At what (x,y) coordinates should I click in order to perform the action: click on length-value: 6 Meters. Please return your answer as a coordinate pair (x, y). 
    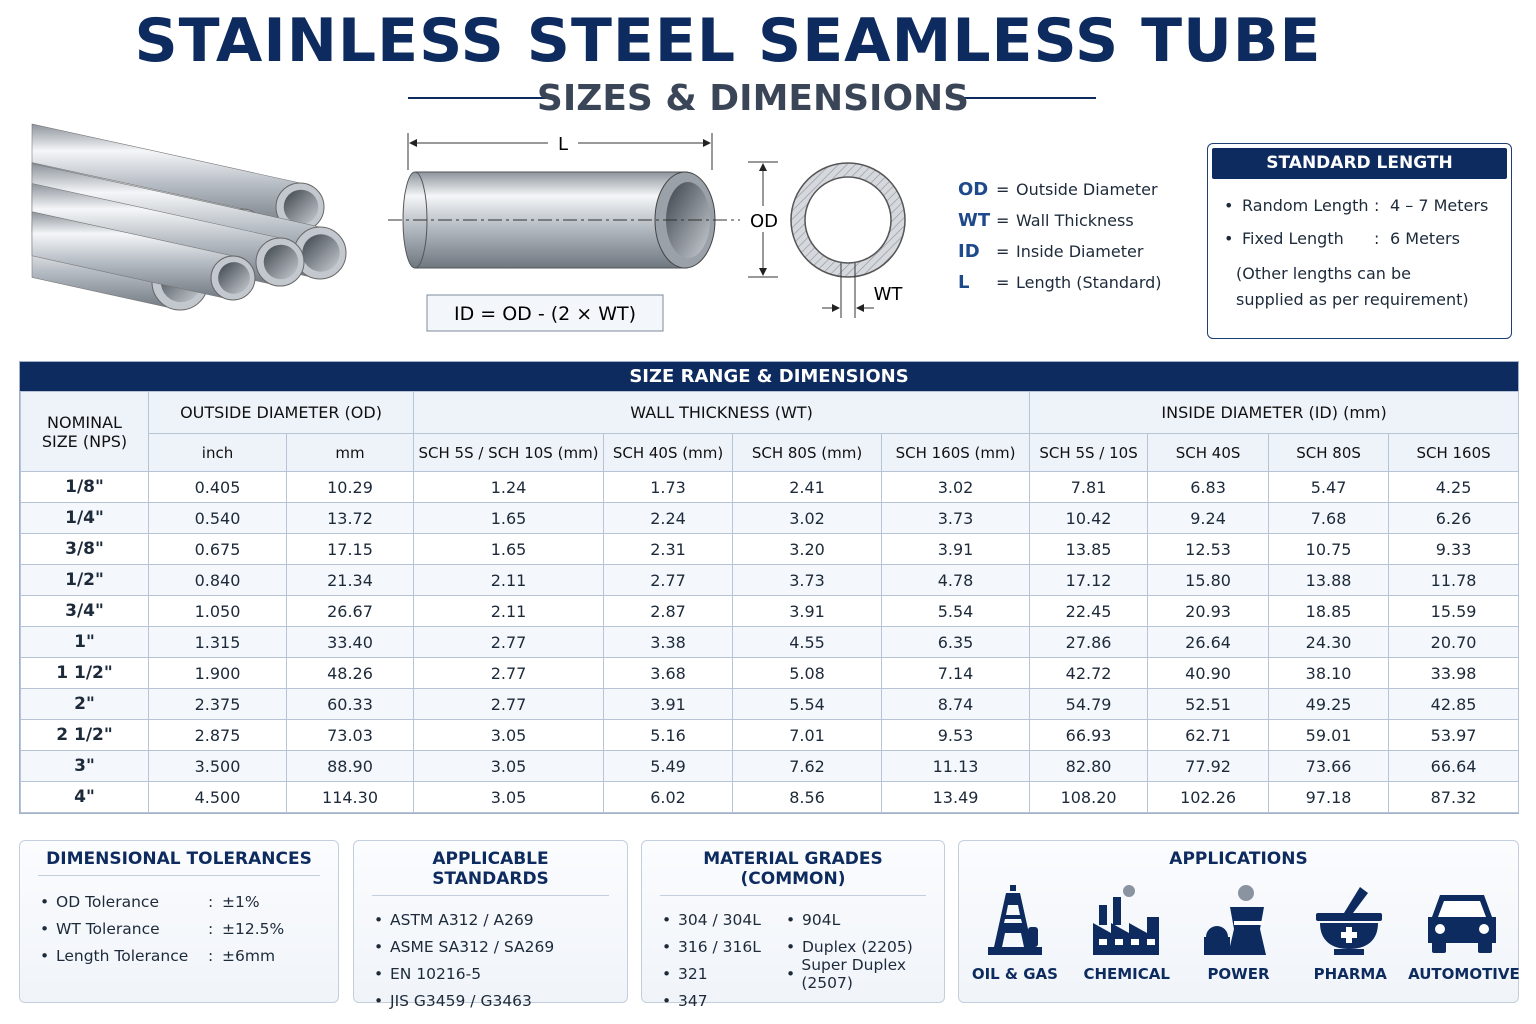
    Looking at the image, I should click on (1425, 238).